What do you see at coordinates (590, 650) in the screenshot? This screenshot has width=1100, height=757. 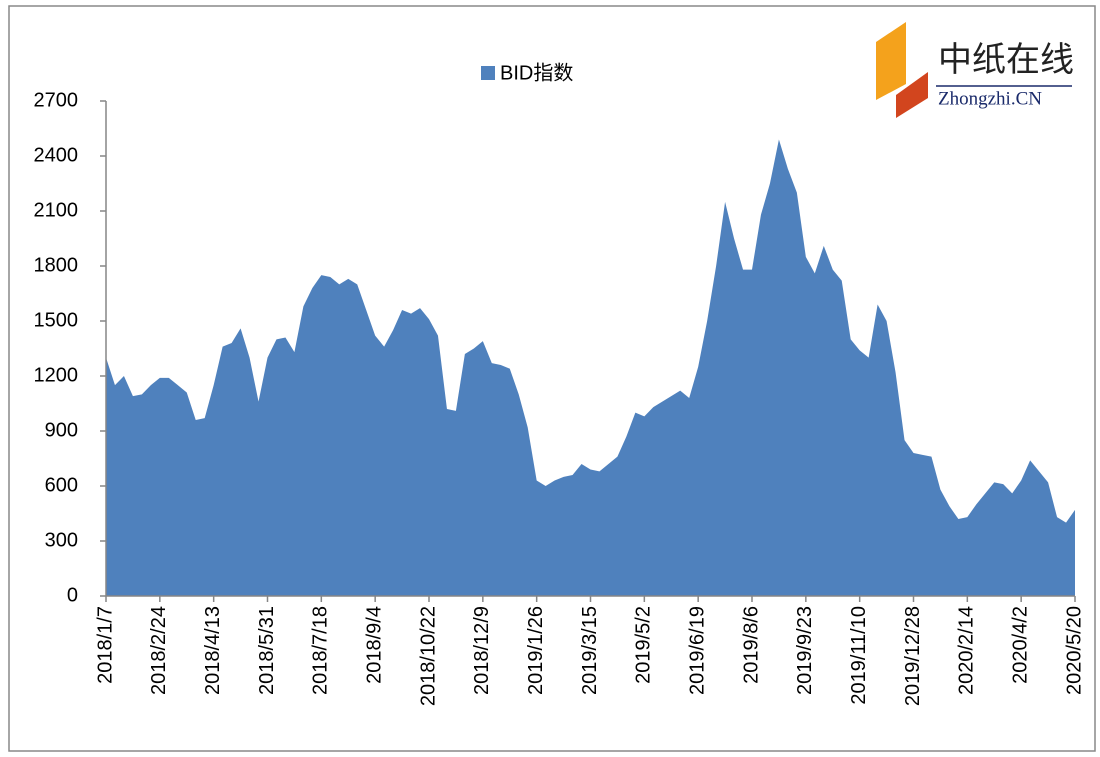 I see `x-tick-label: 2019/3/15` at bounding box center [590, 650].